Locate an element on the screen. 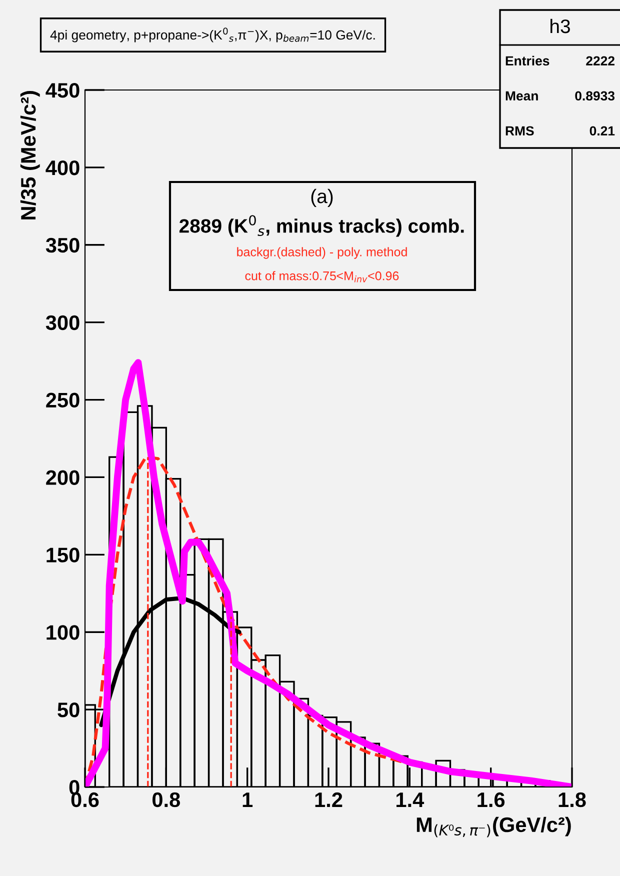 The image size is (620, 876). text: h3 is located at coordinates (560, 26).